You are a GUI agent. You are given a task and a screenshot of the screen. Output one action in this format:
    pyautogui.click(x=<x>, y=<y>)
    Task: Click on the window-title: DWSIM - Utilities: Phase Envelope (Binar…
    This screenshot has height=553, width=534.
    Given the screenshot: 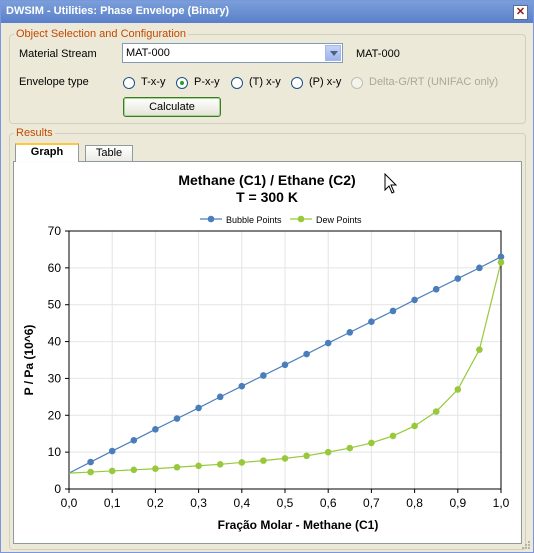 What is the action you would take?
    pyautogui.click(x=118, y=11)
    